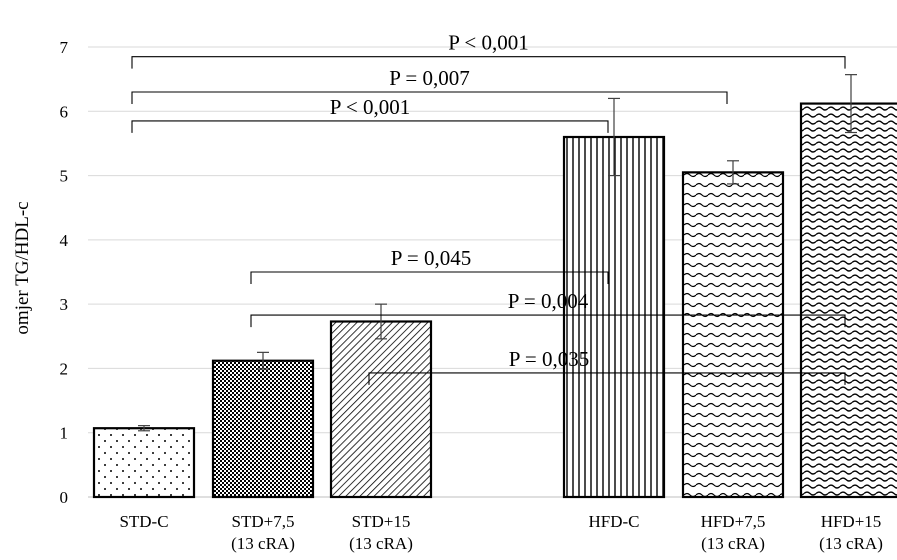 Image resolution: width=897 pixels, height=560 pixels. What do you see at coordinates (64, 47) in the screenshot?
I see `y-tick-label: 7` at bounding box center [64, 47].